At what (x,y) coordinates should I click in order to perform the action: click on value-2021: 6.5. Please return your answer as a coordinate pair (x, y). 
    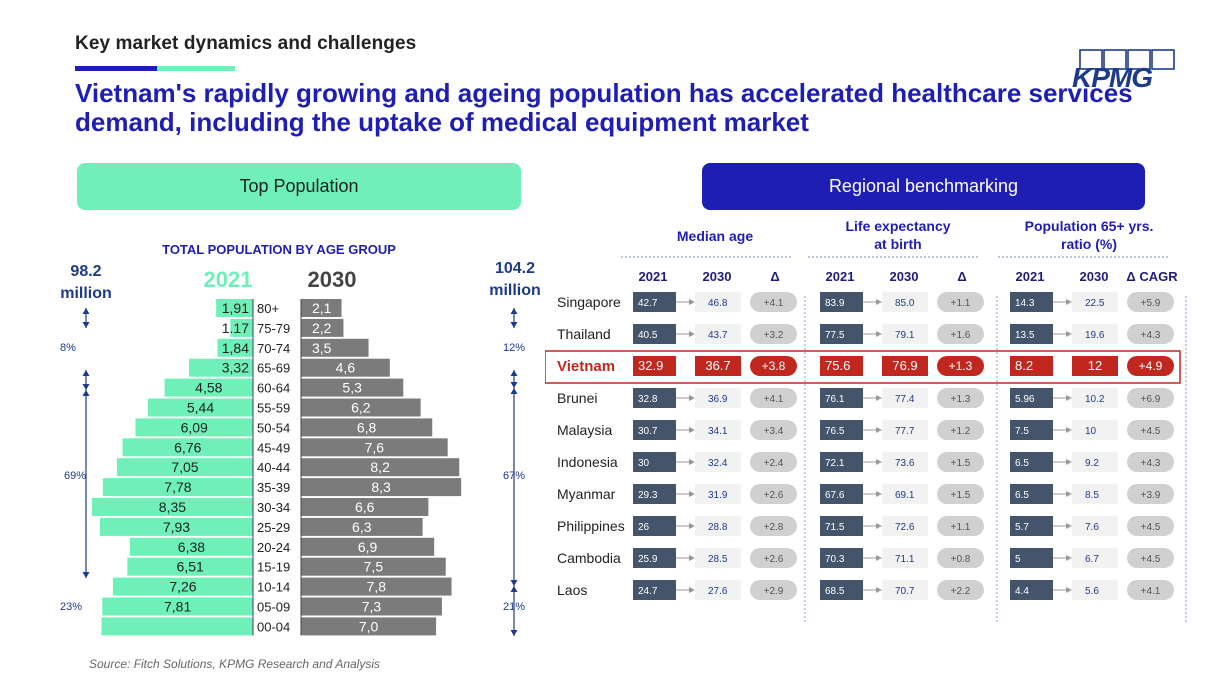
    Looking at the image, I should click on (1022, 463).